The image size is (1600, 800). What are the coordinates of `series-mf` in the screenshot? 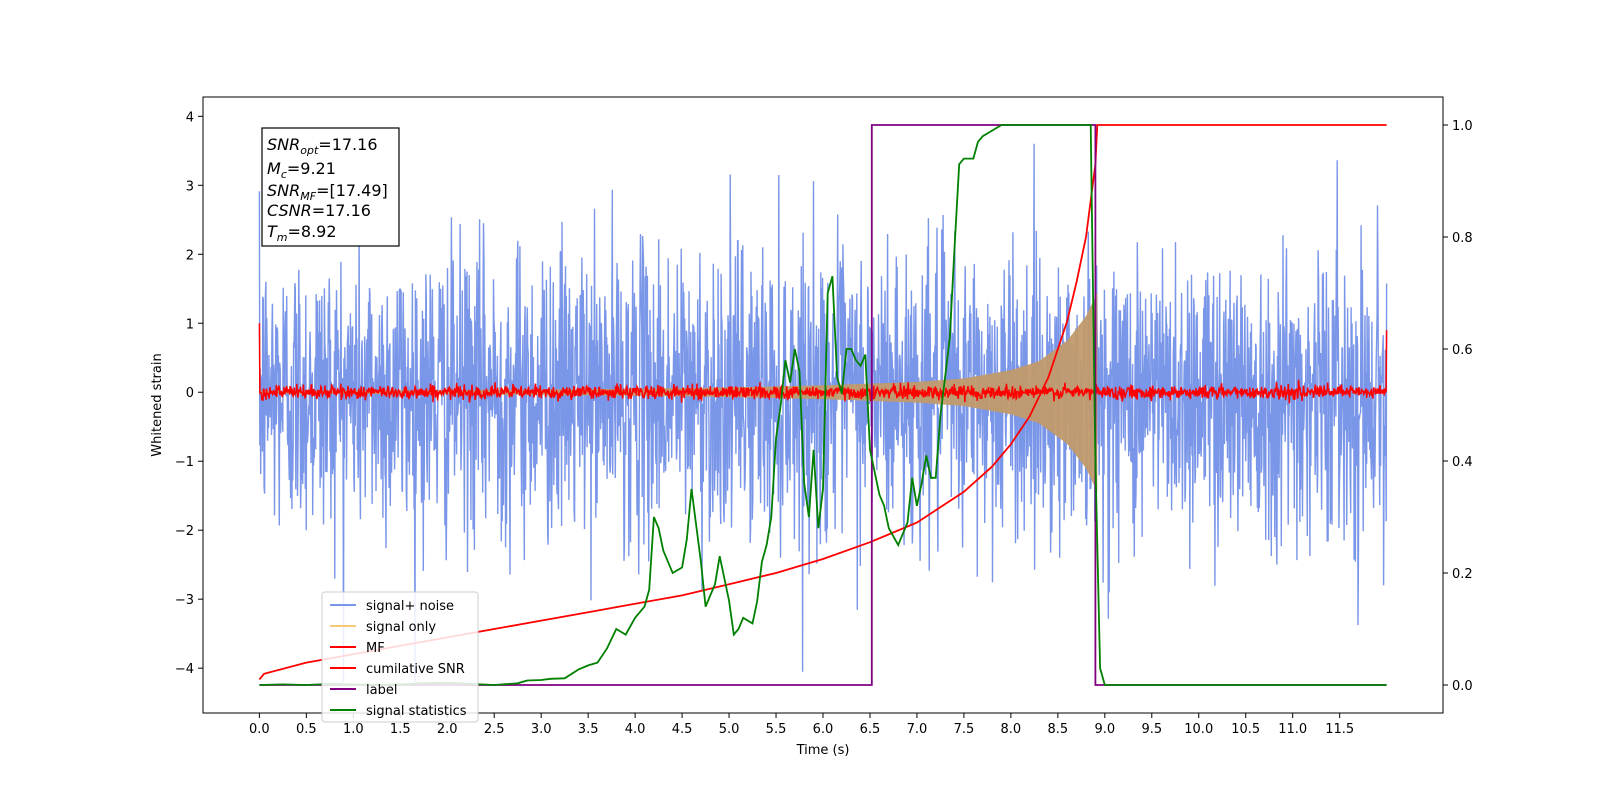 It's located at (823, 363).